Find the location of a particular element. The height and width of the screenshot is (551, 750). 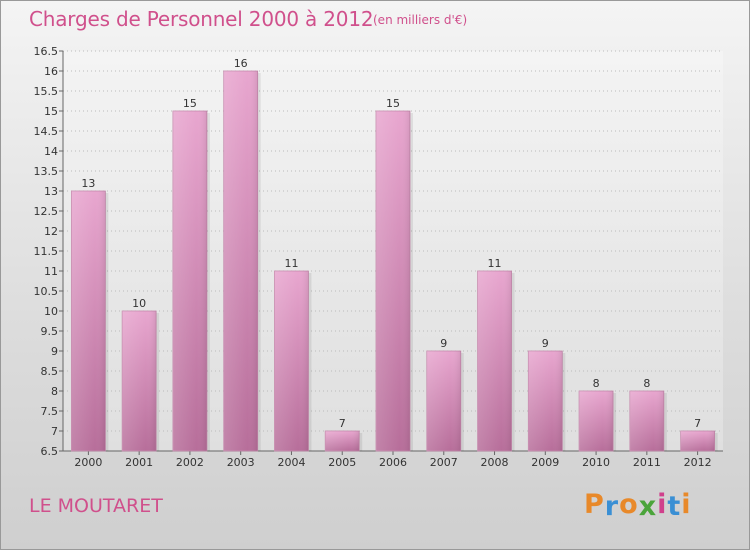

logo-letter: o is located at coordinates (629, 504).